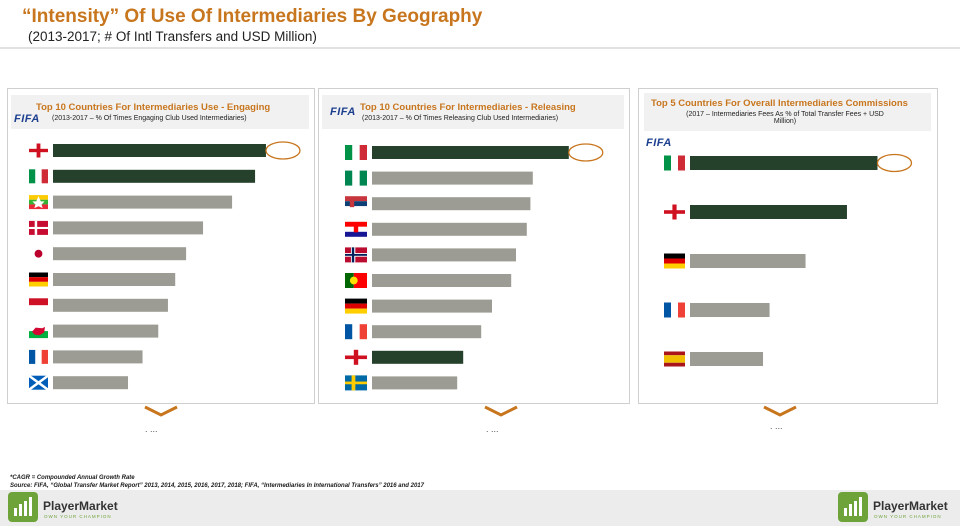 The image size is (960, 527). I want to click on bar-norway, so click(444, 255).